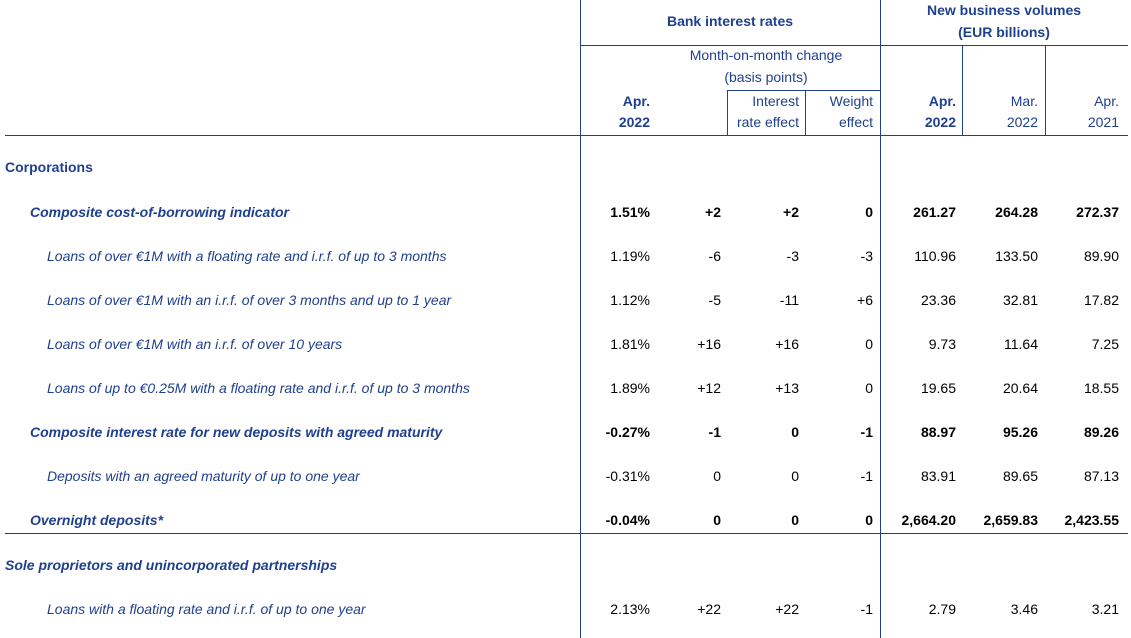 The image size is (1131, 638). I want to click on col-v3-2: 2021, so click(1103, 122).